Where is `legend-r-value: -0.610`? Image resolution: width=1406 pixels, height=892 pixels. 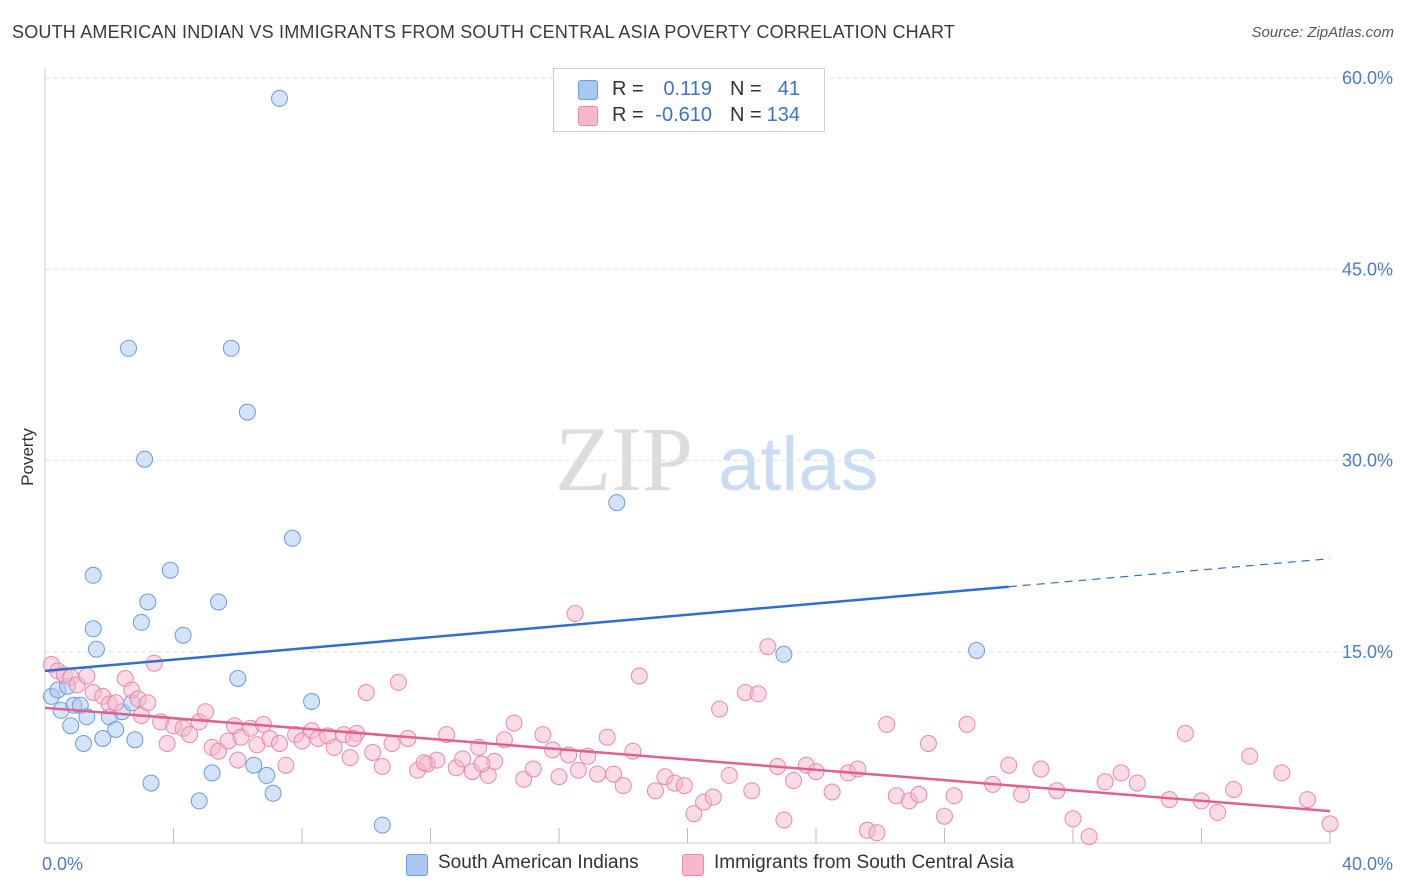
legend-r-value: -0.610 is located at coordinates (683, 115).